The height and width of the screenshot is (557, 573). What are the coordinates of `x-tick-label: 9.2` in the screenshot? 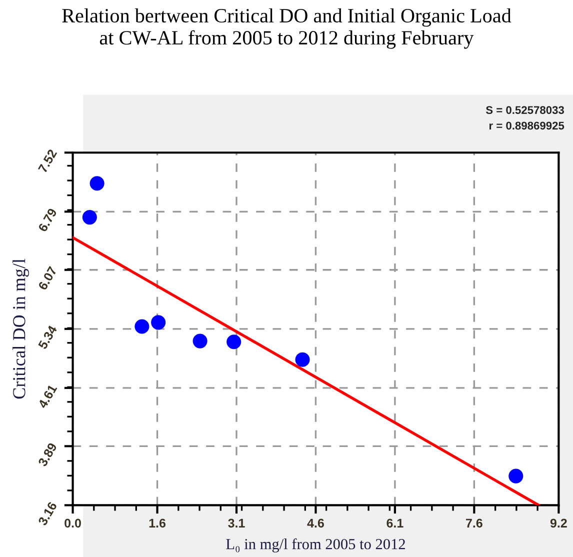 It's located at (558, 523).